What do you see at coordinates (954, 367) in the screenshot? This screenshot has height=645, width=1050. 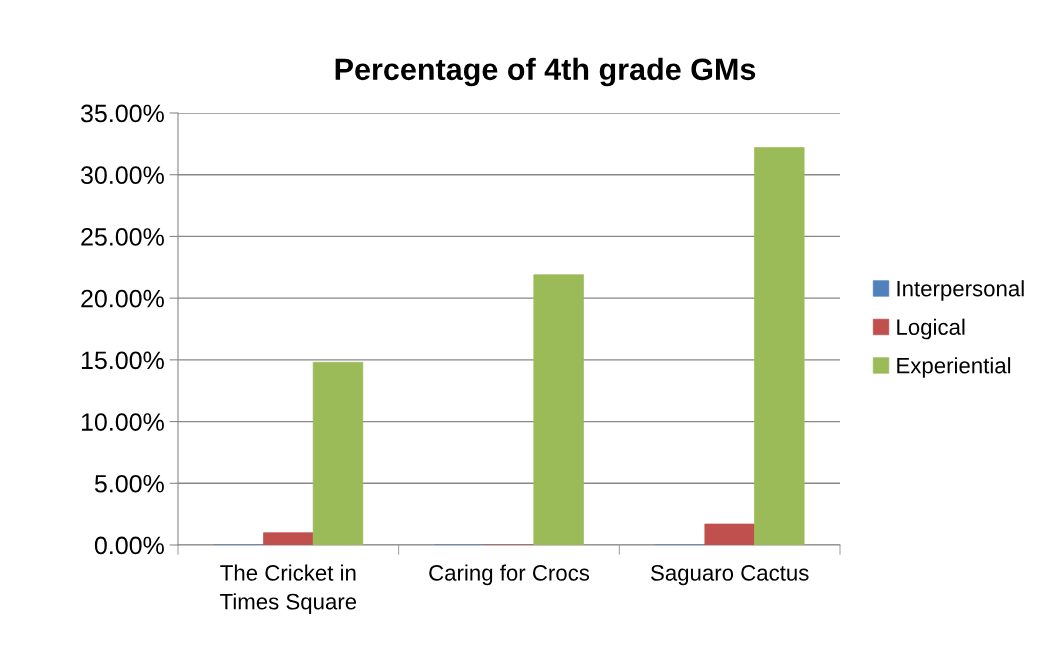 I see `legend-label: Experiential` at bounding box center [954, 367].